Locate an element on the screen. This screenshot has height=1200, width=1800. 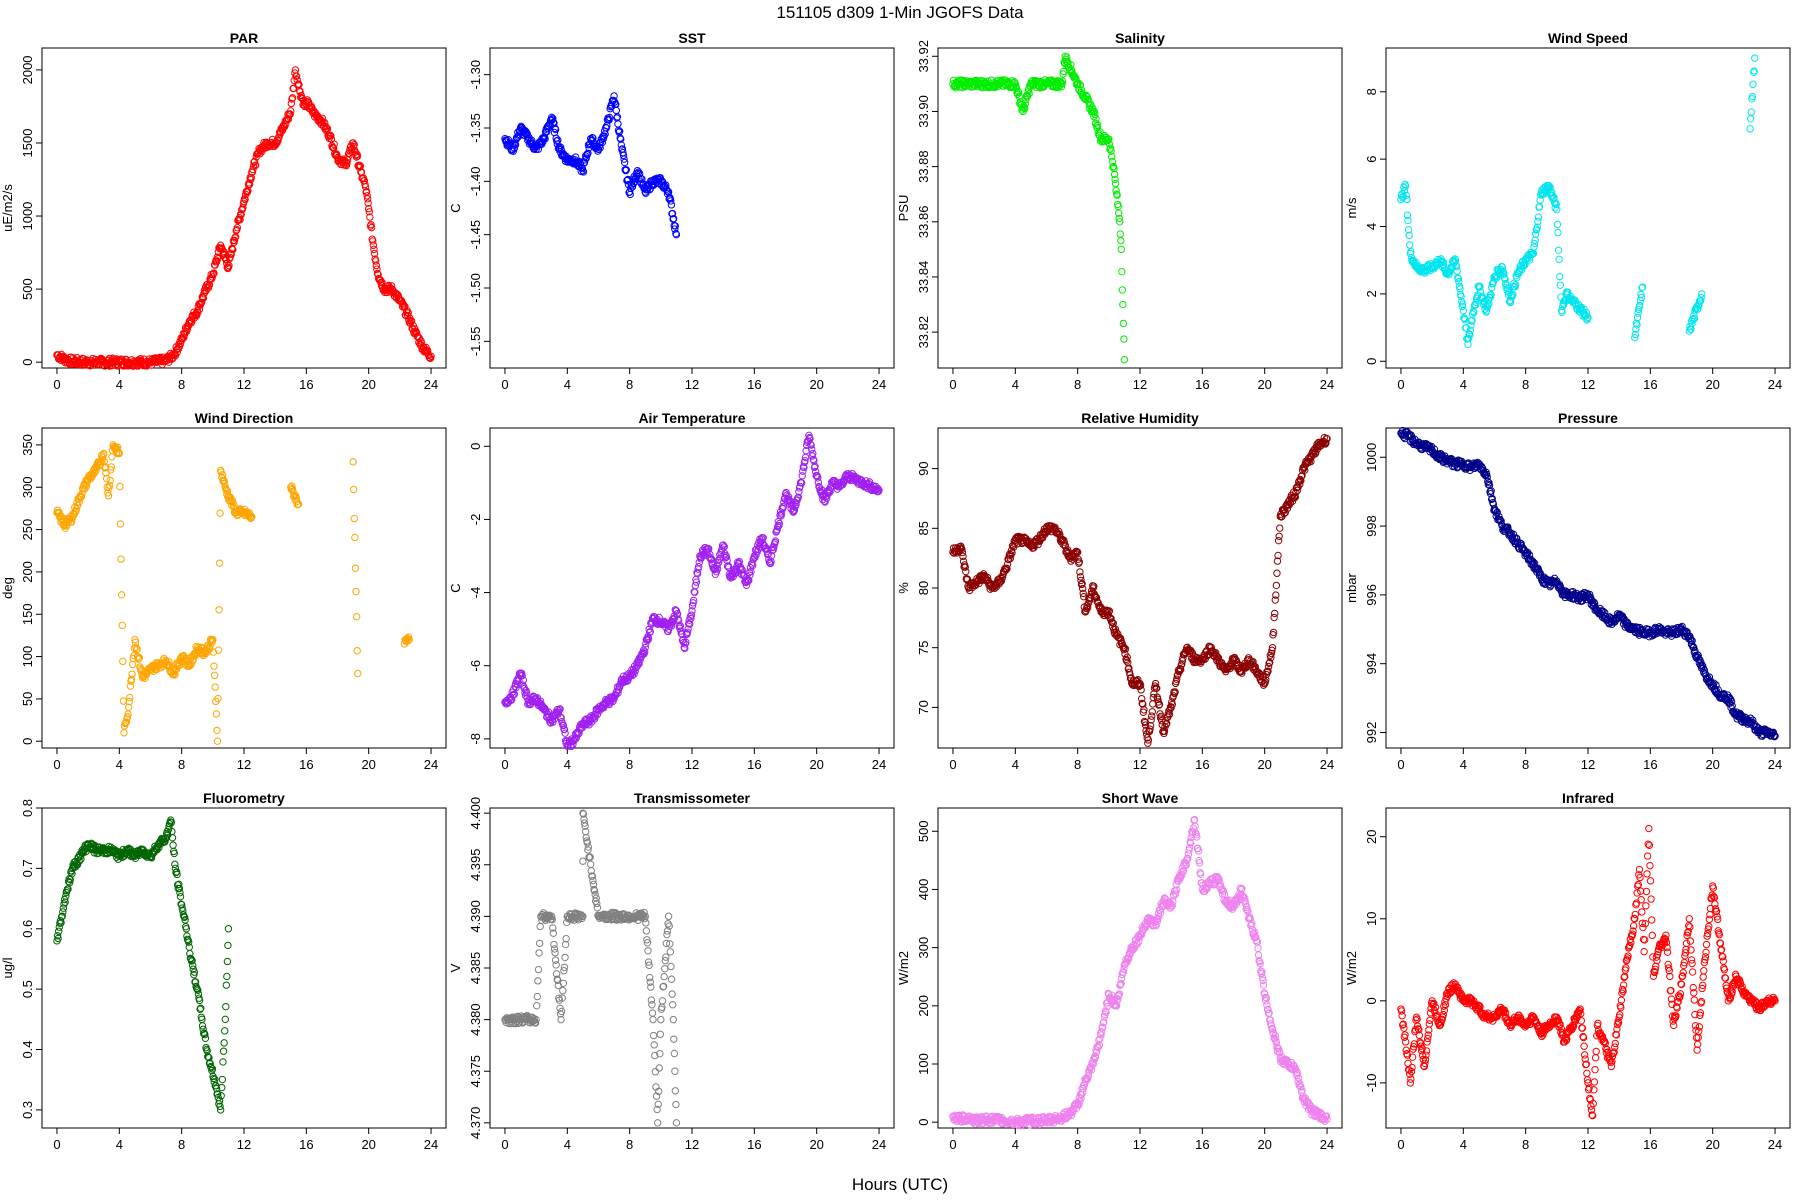
x-tick-label: 4 is located at coordinates (119, 384).